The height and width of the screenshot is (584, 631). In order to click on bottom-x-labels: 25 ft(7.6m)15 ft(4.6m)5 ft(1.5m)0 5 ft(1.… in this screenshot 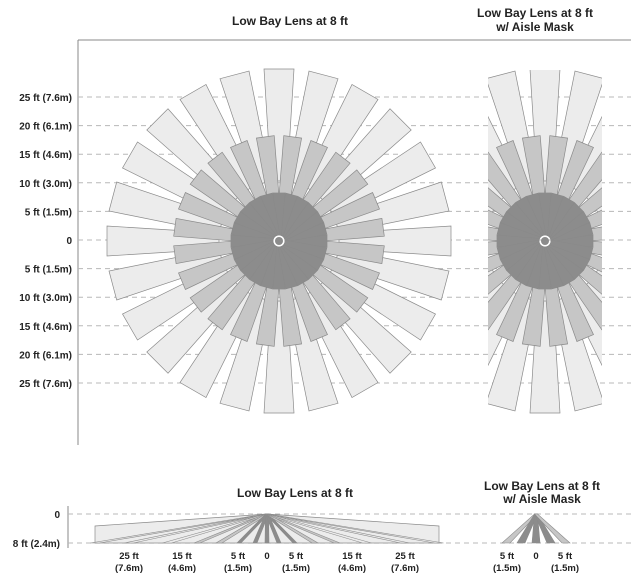, I will do `click(347, 562)`.